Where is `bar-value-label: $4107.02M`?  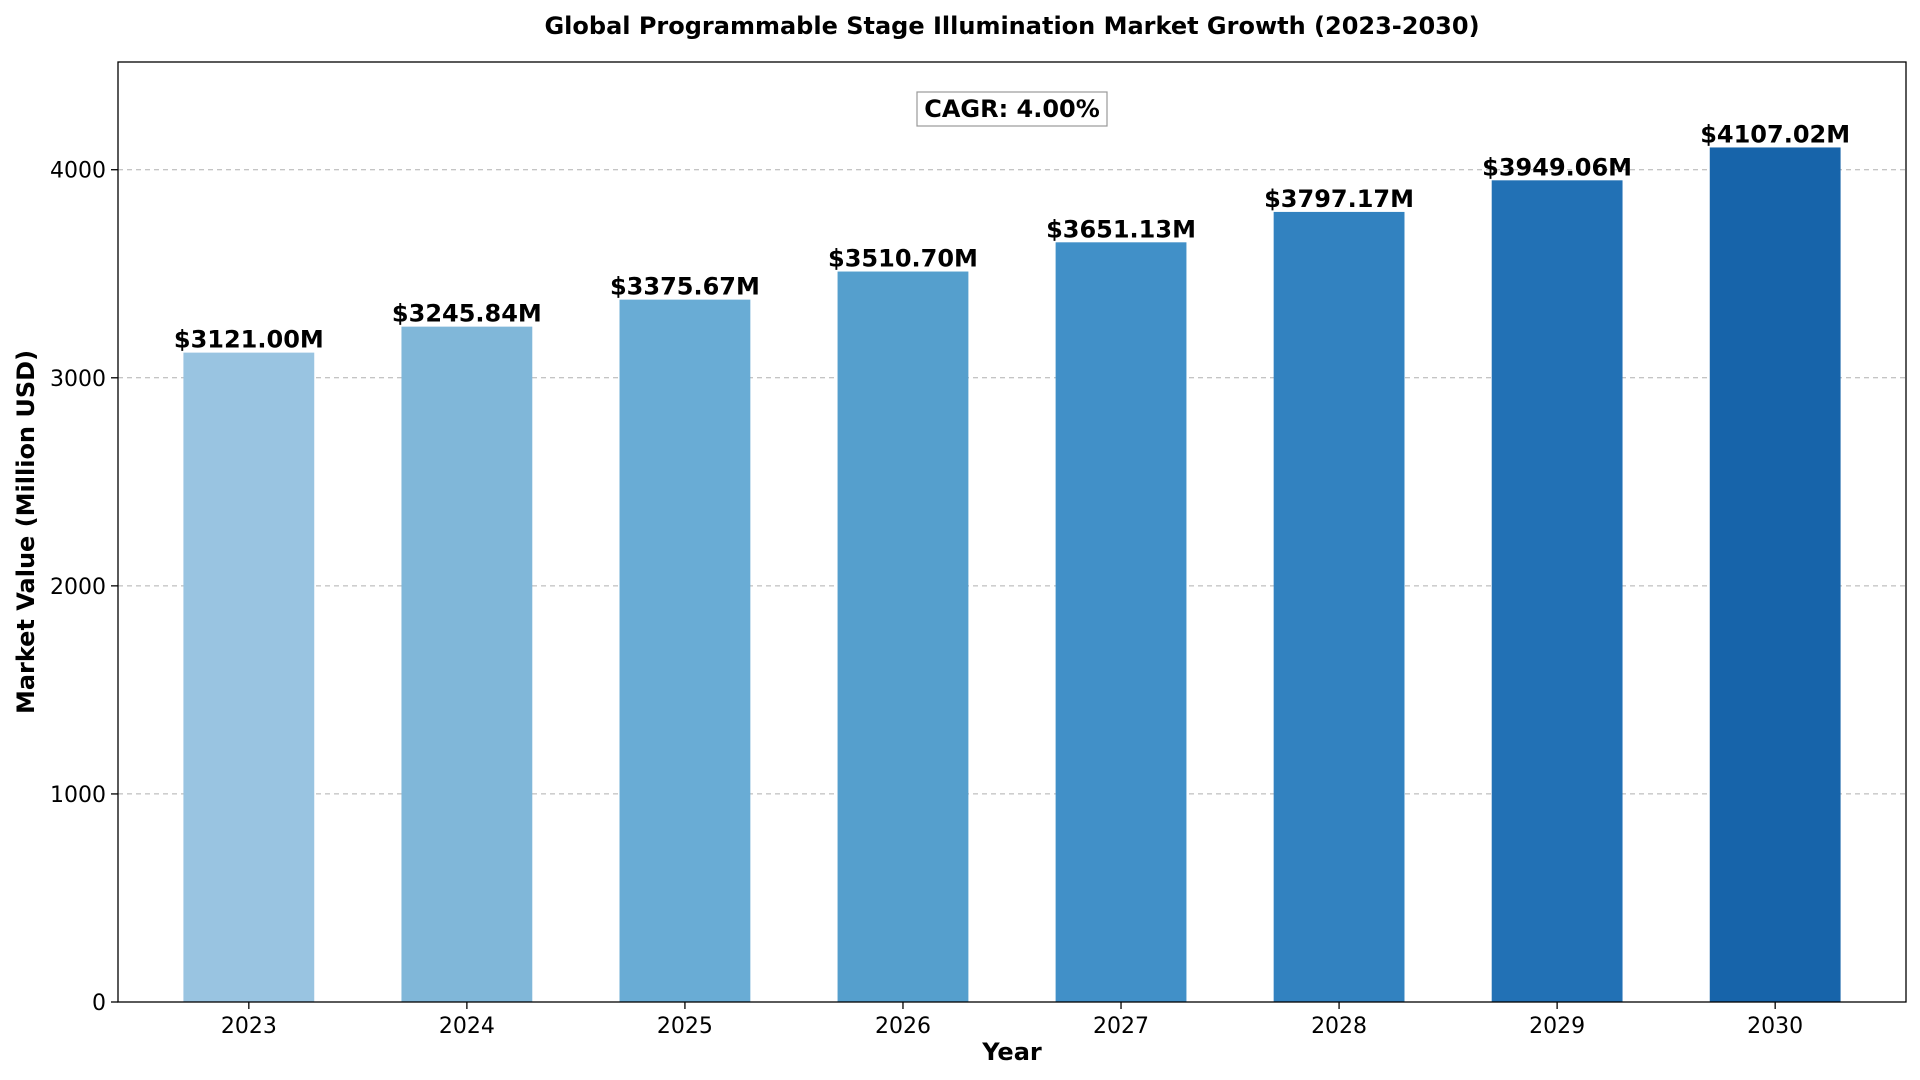
bar-value-label: $4107.02M is located at coordinates (1775, 134).